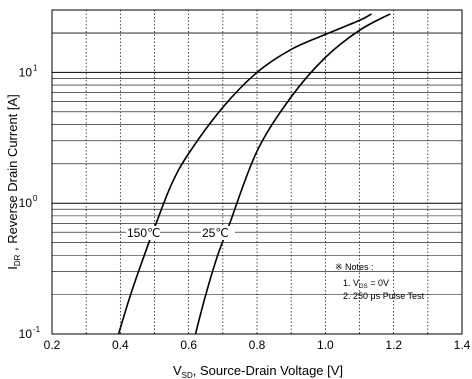 The image size is (472, 379). What do you see at coordinates (258, 371) in the screenshot?
I see `x-axis-label: VSD, Source-Drain Voltage [V]` at bounding box center [258, 371].